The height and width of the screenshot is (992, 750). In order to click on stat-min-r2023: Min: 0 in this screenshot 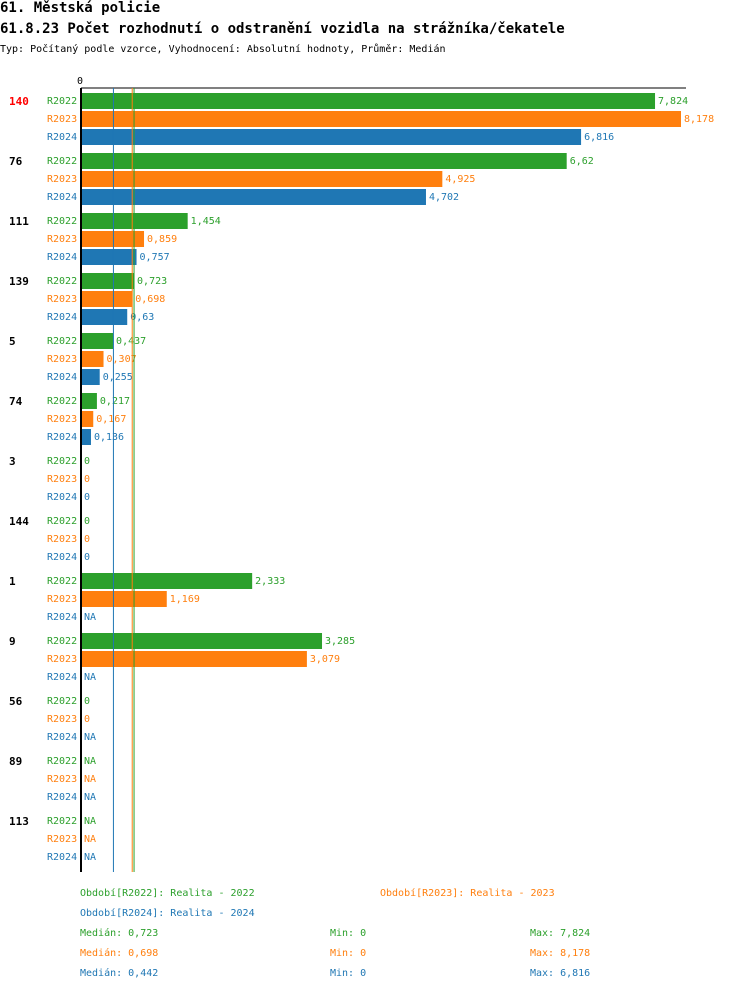, I will do `click(348, 953)`.